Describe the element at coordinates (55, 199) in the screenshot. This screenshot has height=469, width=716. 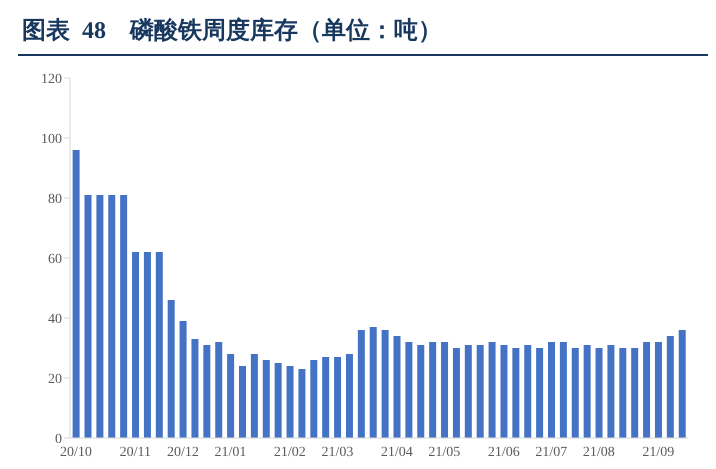
I see `y-tick-label: 80` at that location.